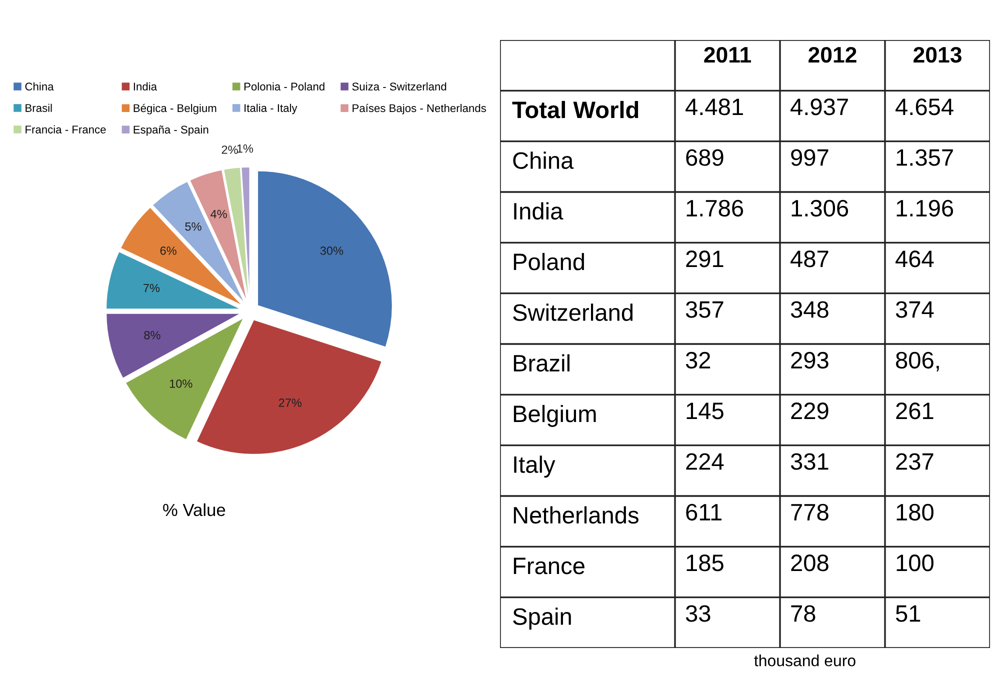 This screenshot has width=1000, height=699. What do you see at coordinates (39, 86) in the screenshot?
I see `legend-label: China` at bounding box center [39, 86].